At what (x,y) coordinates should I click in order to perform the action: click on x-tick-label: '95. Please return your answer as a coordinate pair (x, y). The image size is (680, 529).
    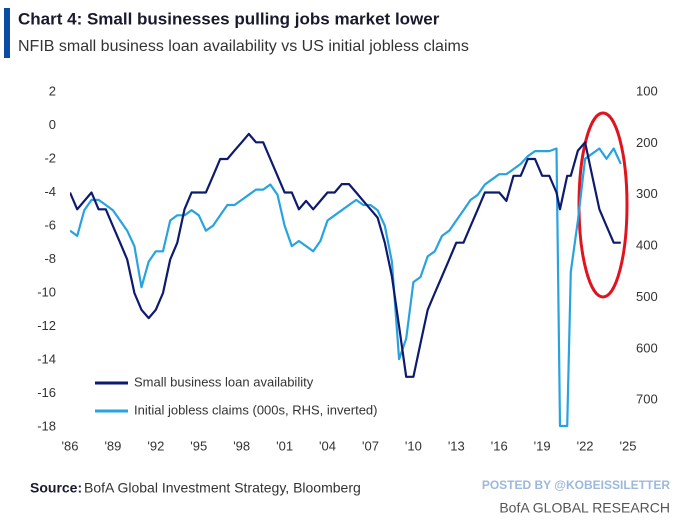
    Looking at the image, I should click on (198, 445).